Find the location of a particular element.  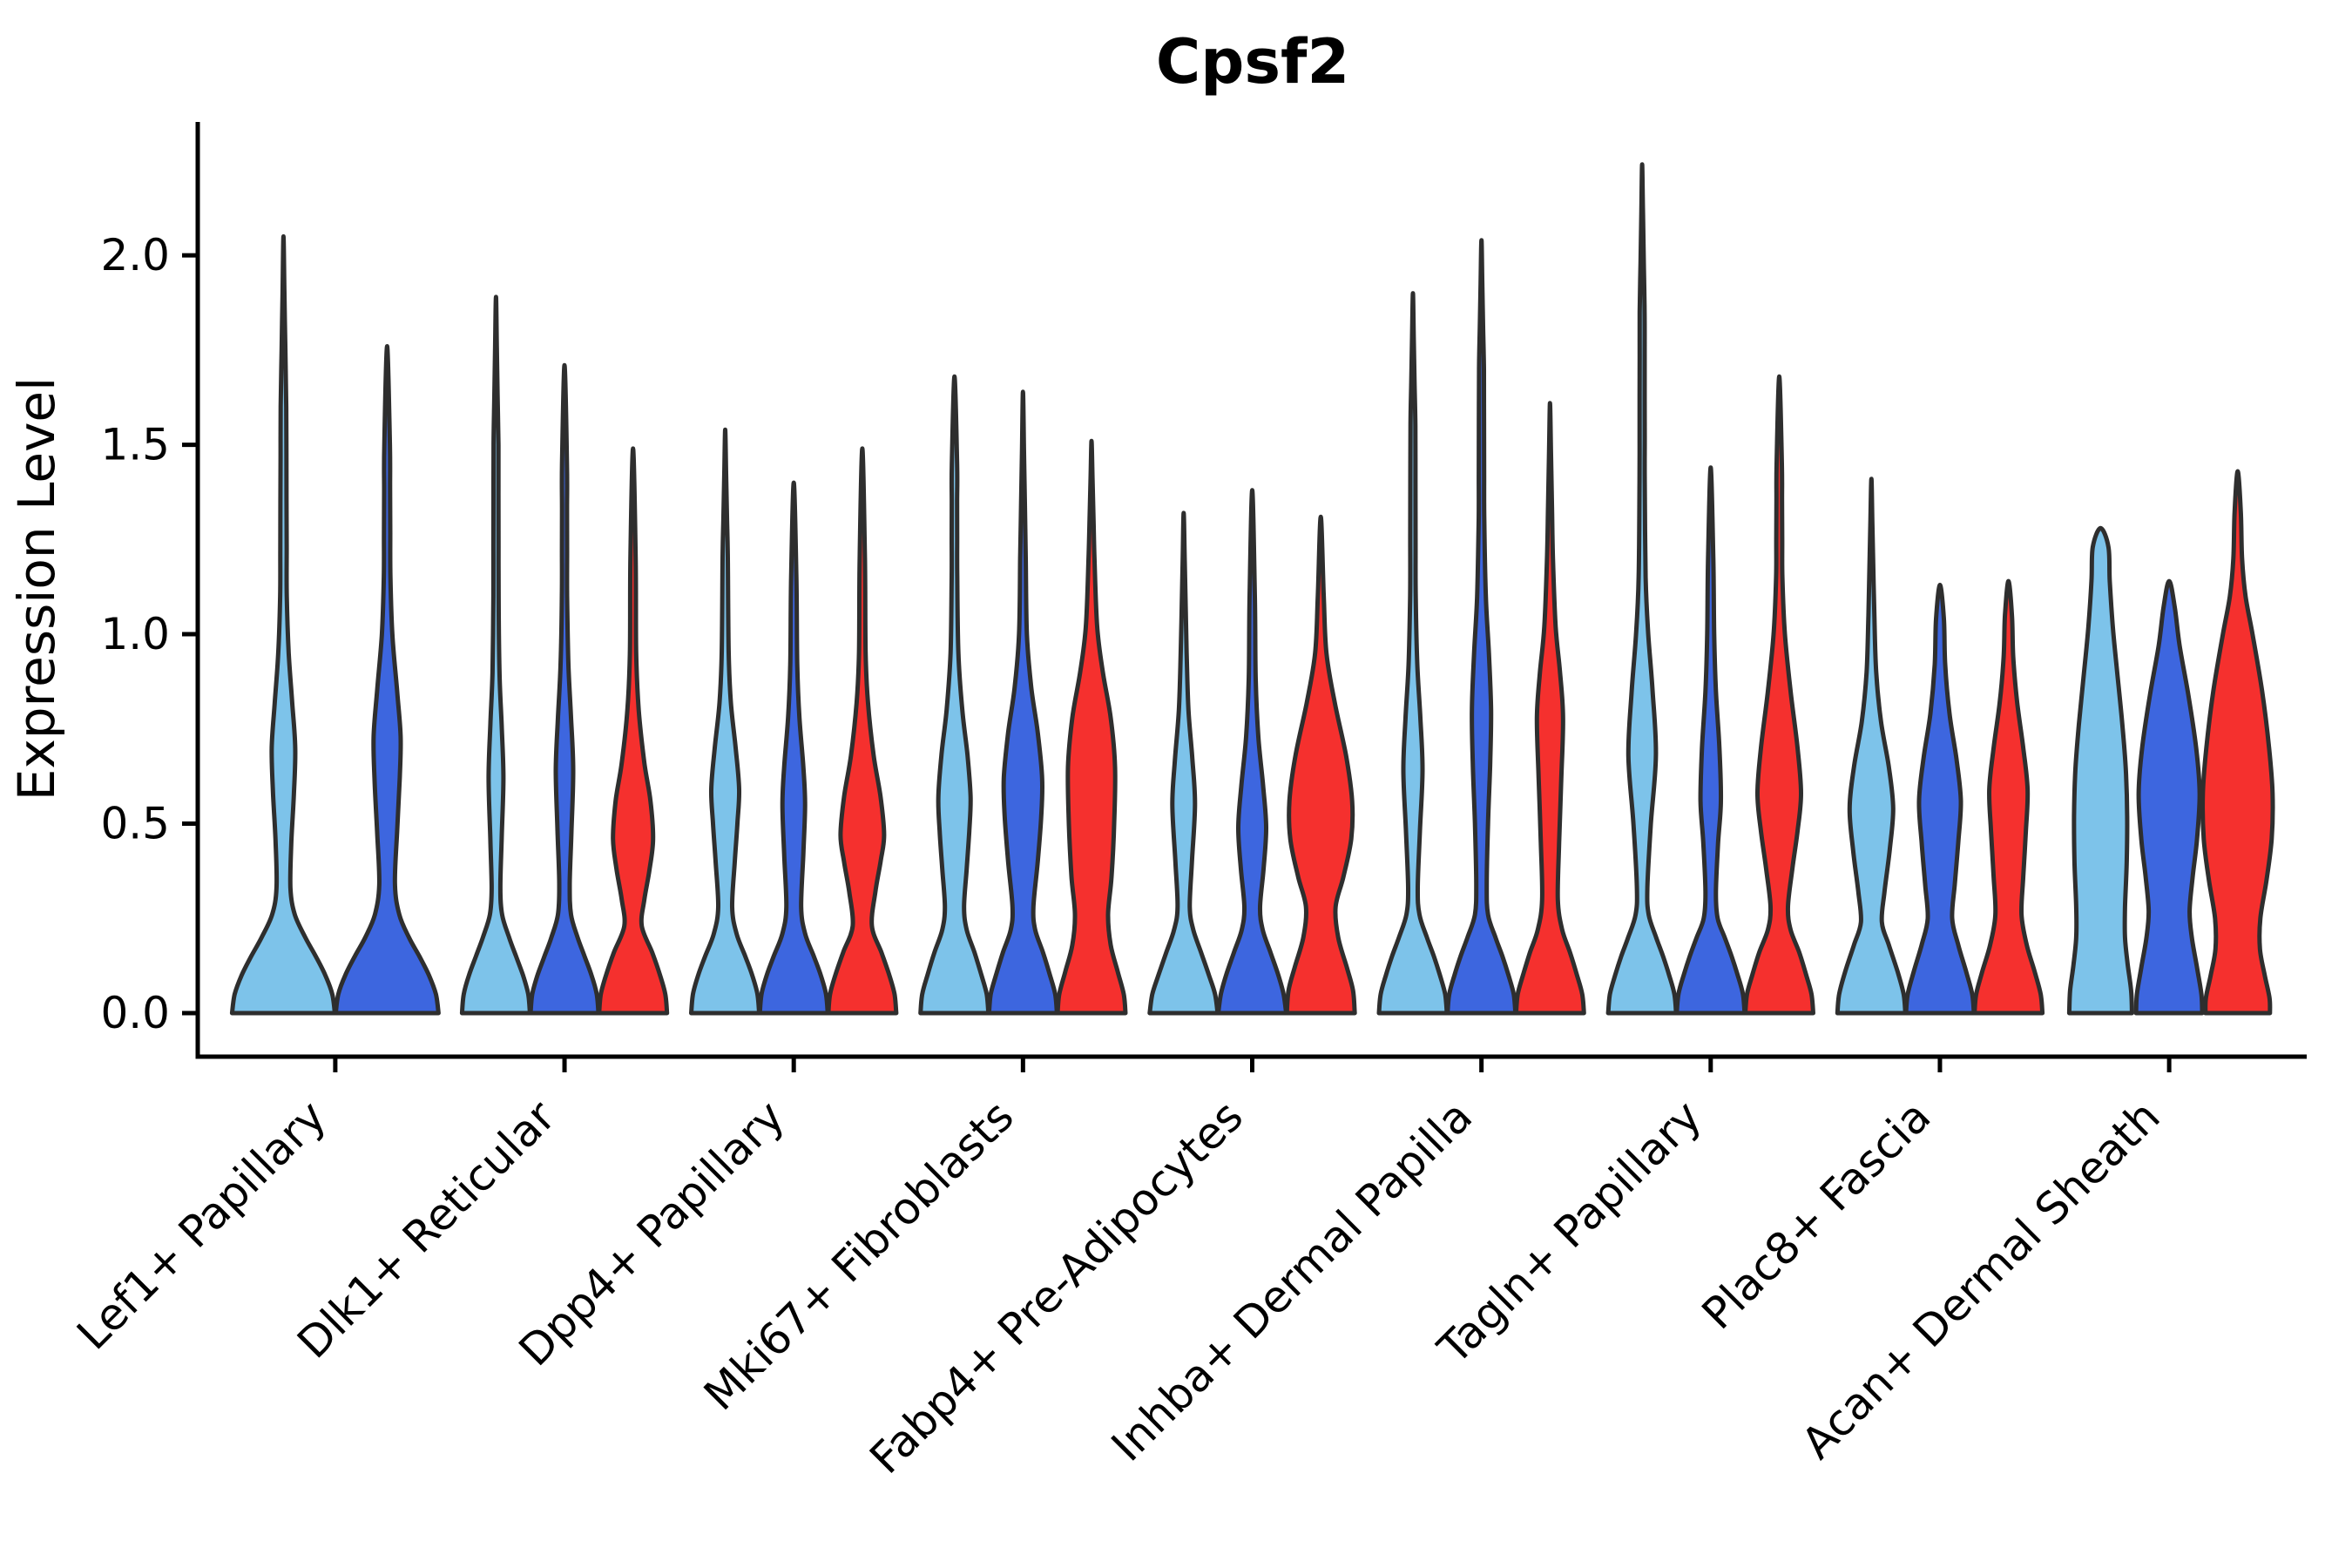

x-tick-label: Lef1+ Papillary is located at coordinates (201, 1225).